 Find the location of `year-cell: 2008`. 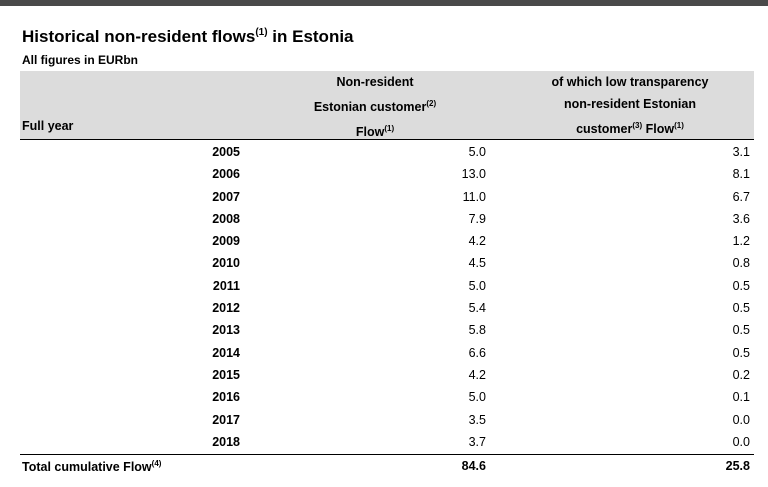

year-cell: 2008 is located at coordinates (226, 218).